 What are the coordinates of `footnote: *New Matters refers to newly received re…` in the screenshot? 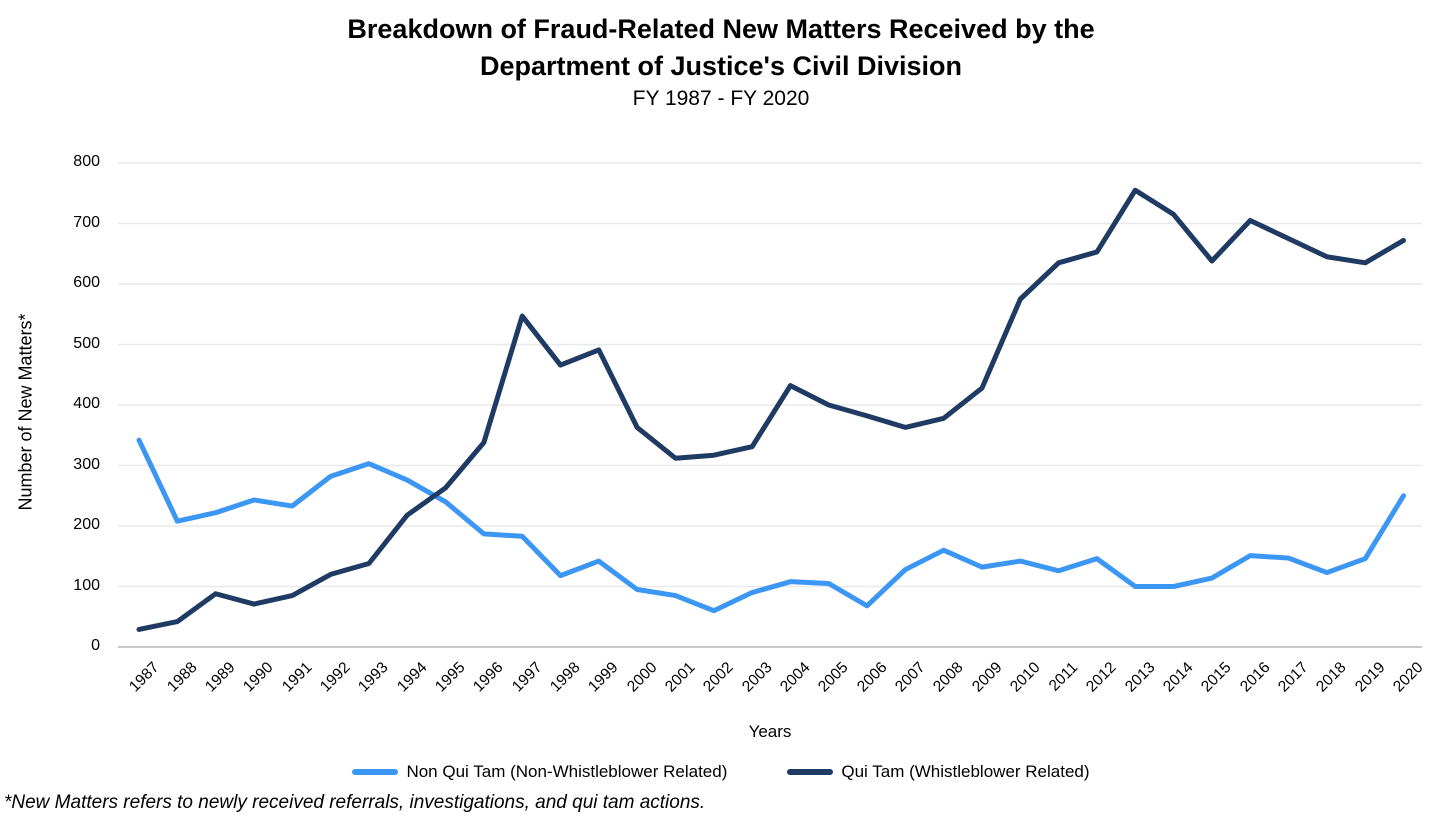 It's located at (355, 802).